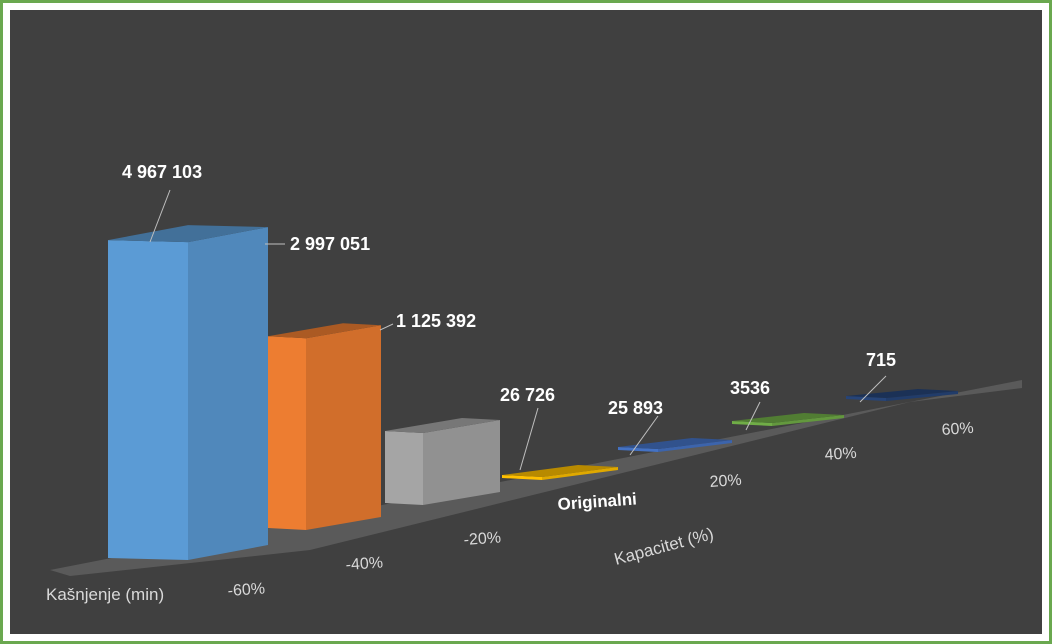  I want to click on x-axis-title: Kapacitet (%), so click(663, 546).